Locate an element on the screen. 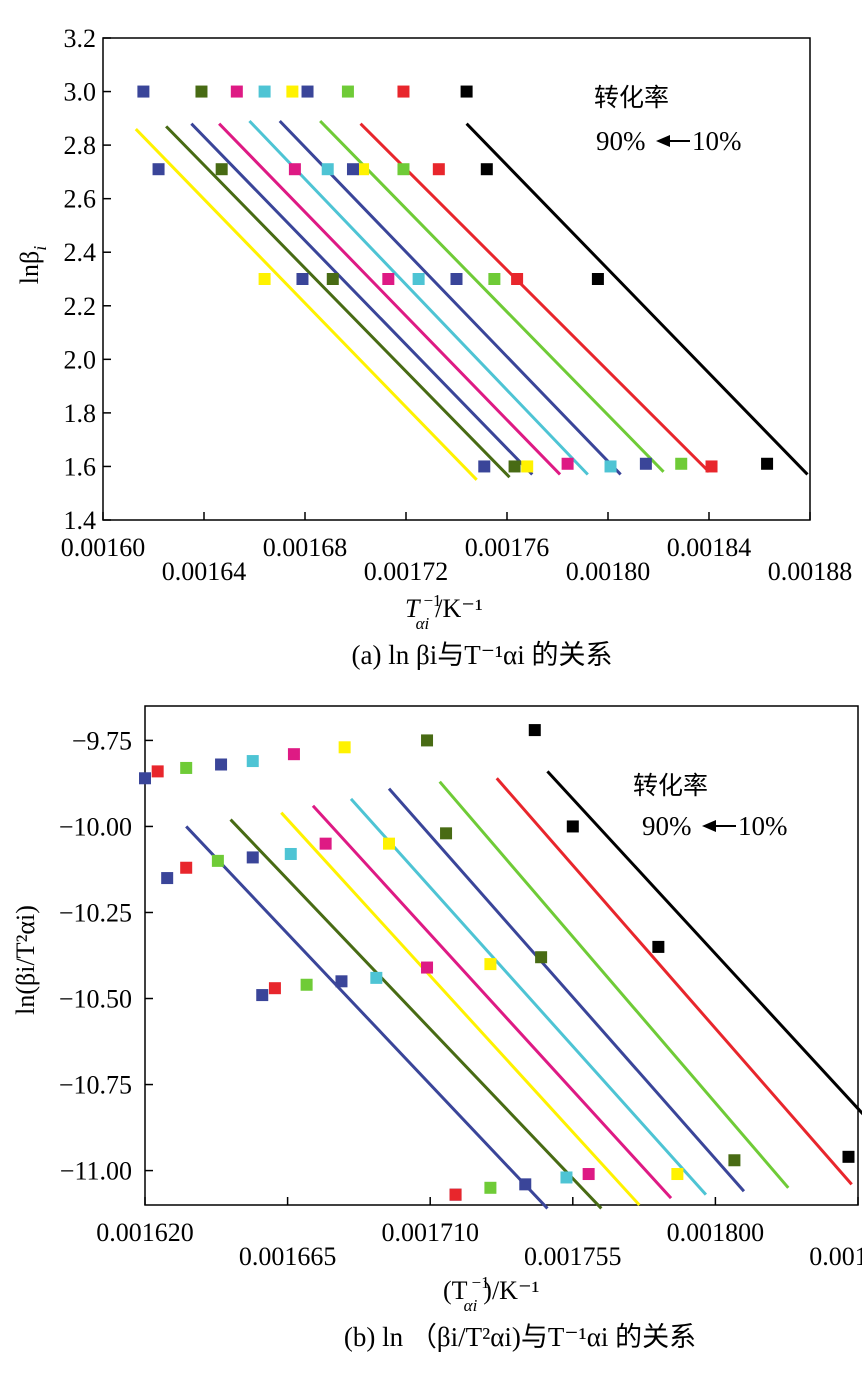  x-tick-label: 0.00172 is located at coordinates (406, 571).